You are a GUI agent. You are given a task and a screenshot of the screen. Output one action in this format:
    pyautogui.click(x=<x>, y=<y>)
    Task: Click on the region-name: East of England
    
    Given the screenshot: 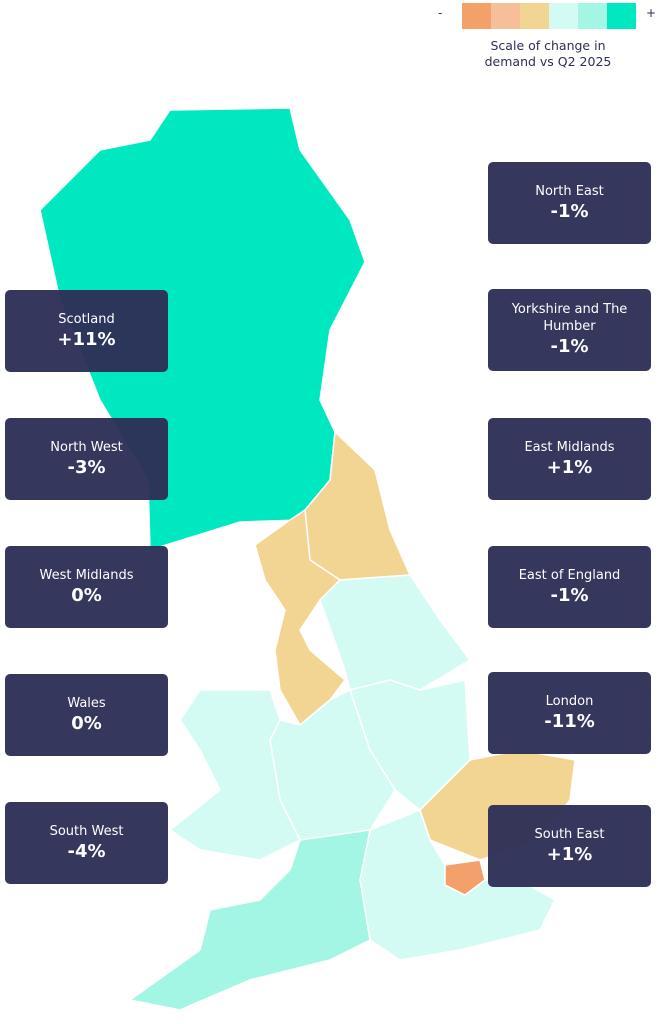 What is the action you would take?
    pyautogui.click(x=569, y=575)
    